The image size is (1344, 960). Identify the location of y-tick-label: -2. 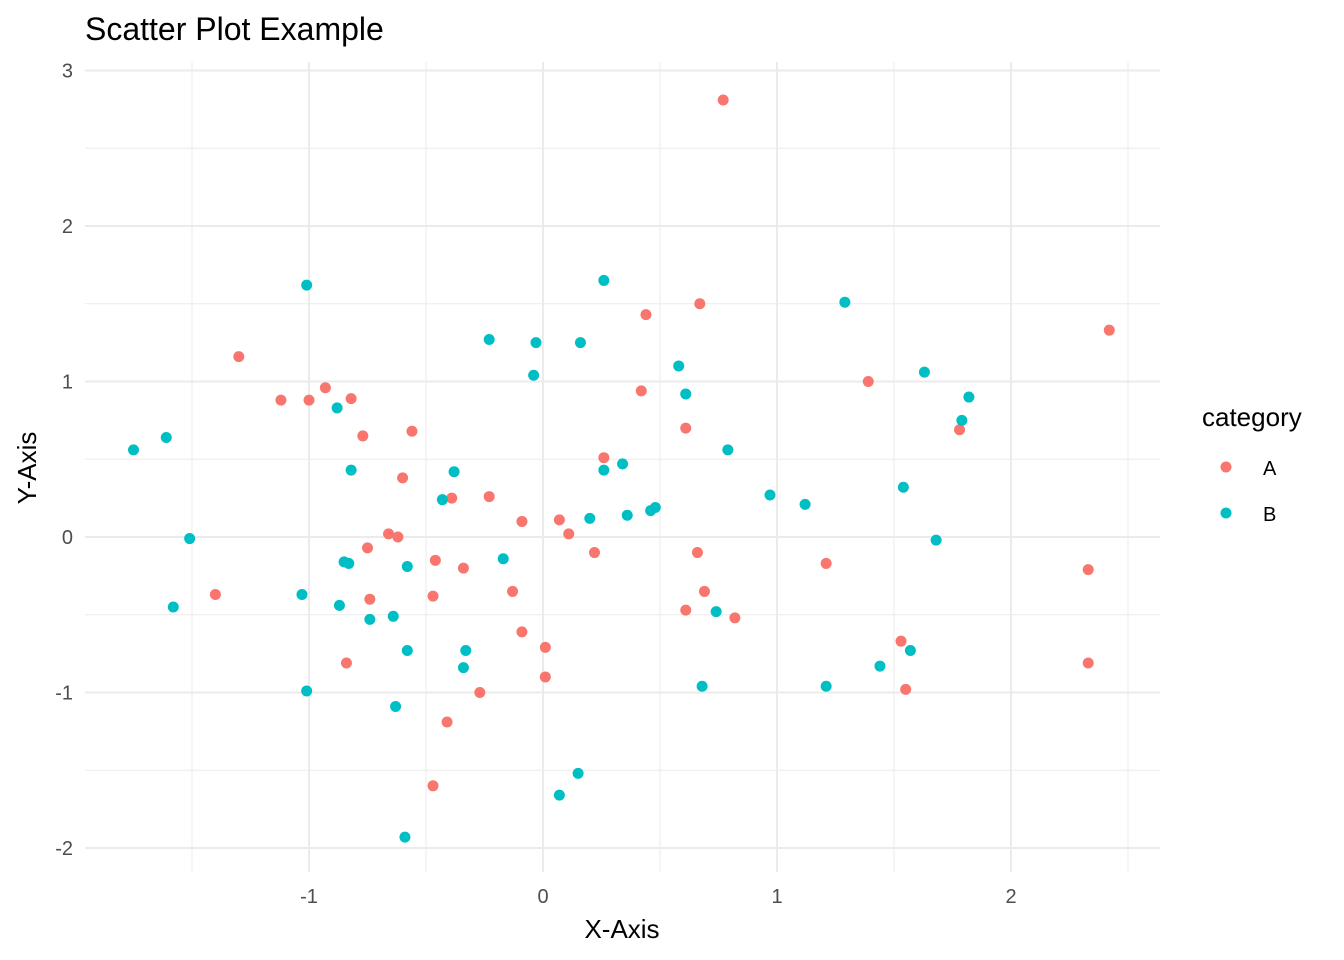
(64, 849).